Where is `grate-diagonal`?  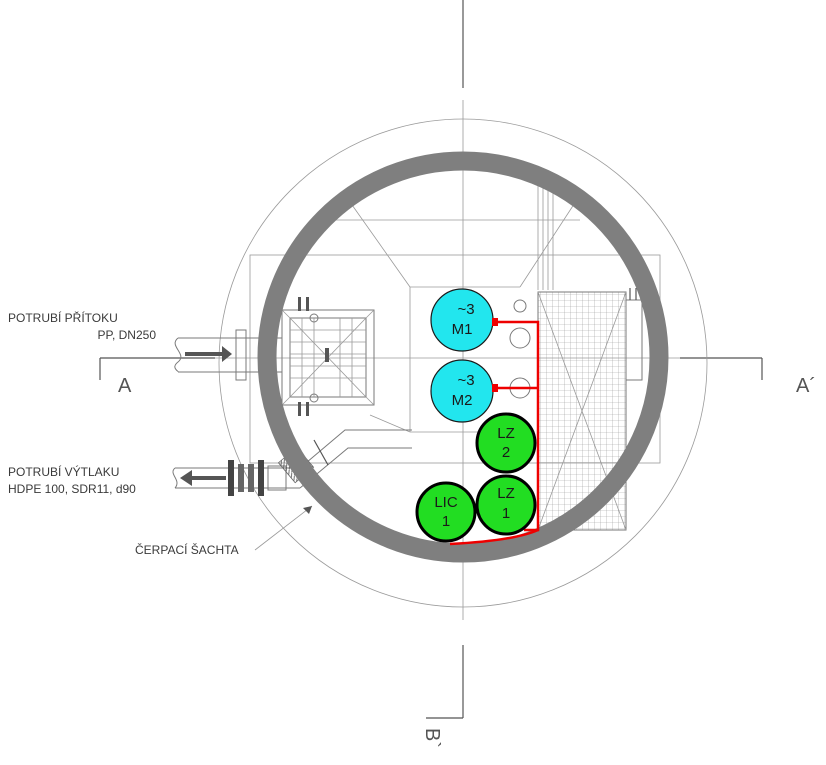
grate-diagonal is located at coordinates (582, 411).